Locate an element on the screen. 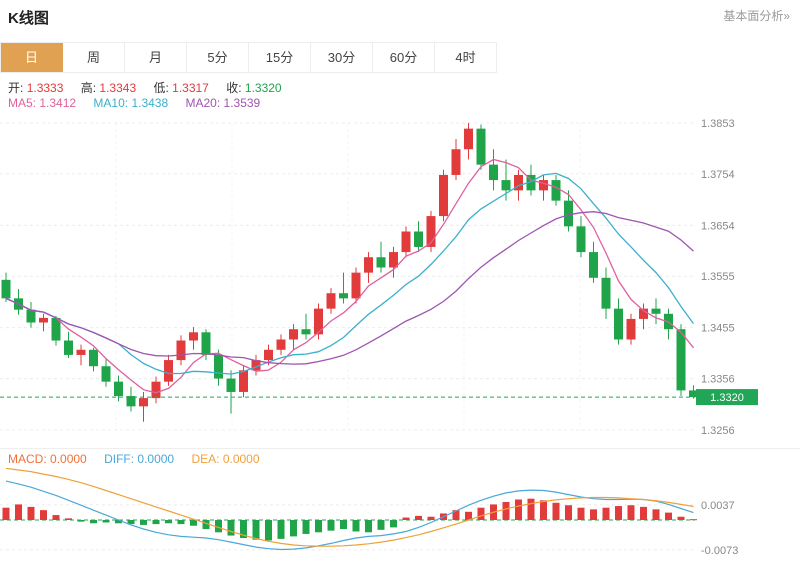 Image resolution: width=800 pixels, height=565 pixels. ma10-label: MA10: is located at coordinates (111, 103).